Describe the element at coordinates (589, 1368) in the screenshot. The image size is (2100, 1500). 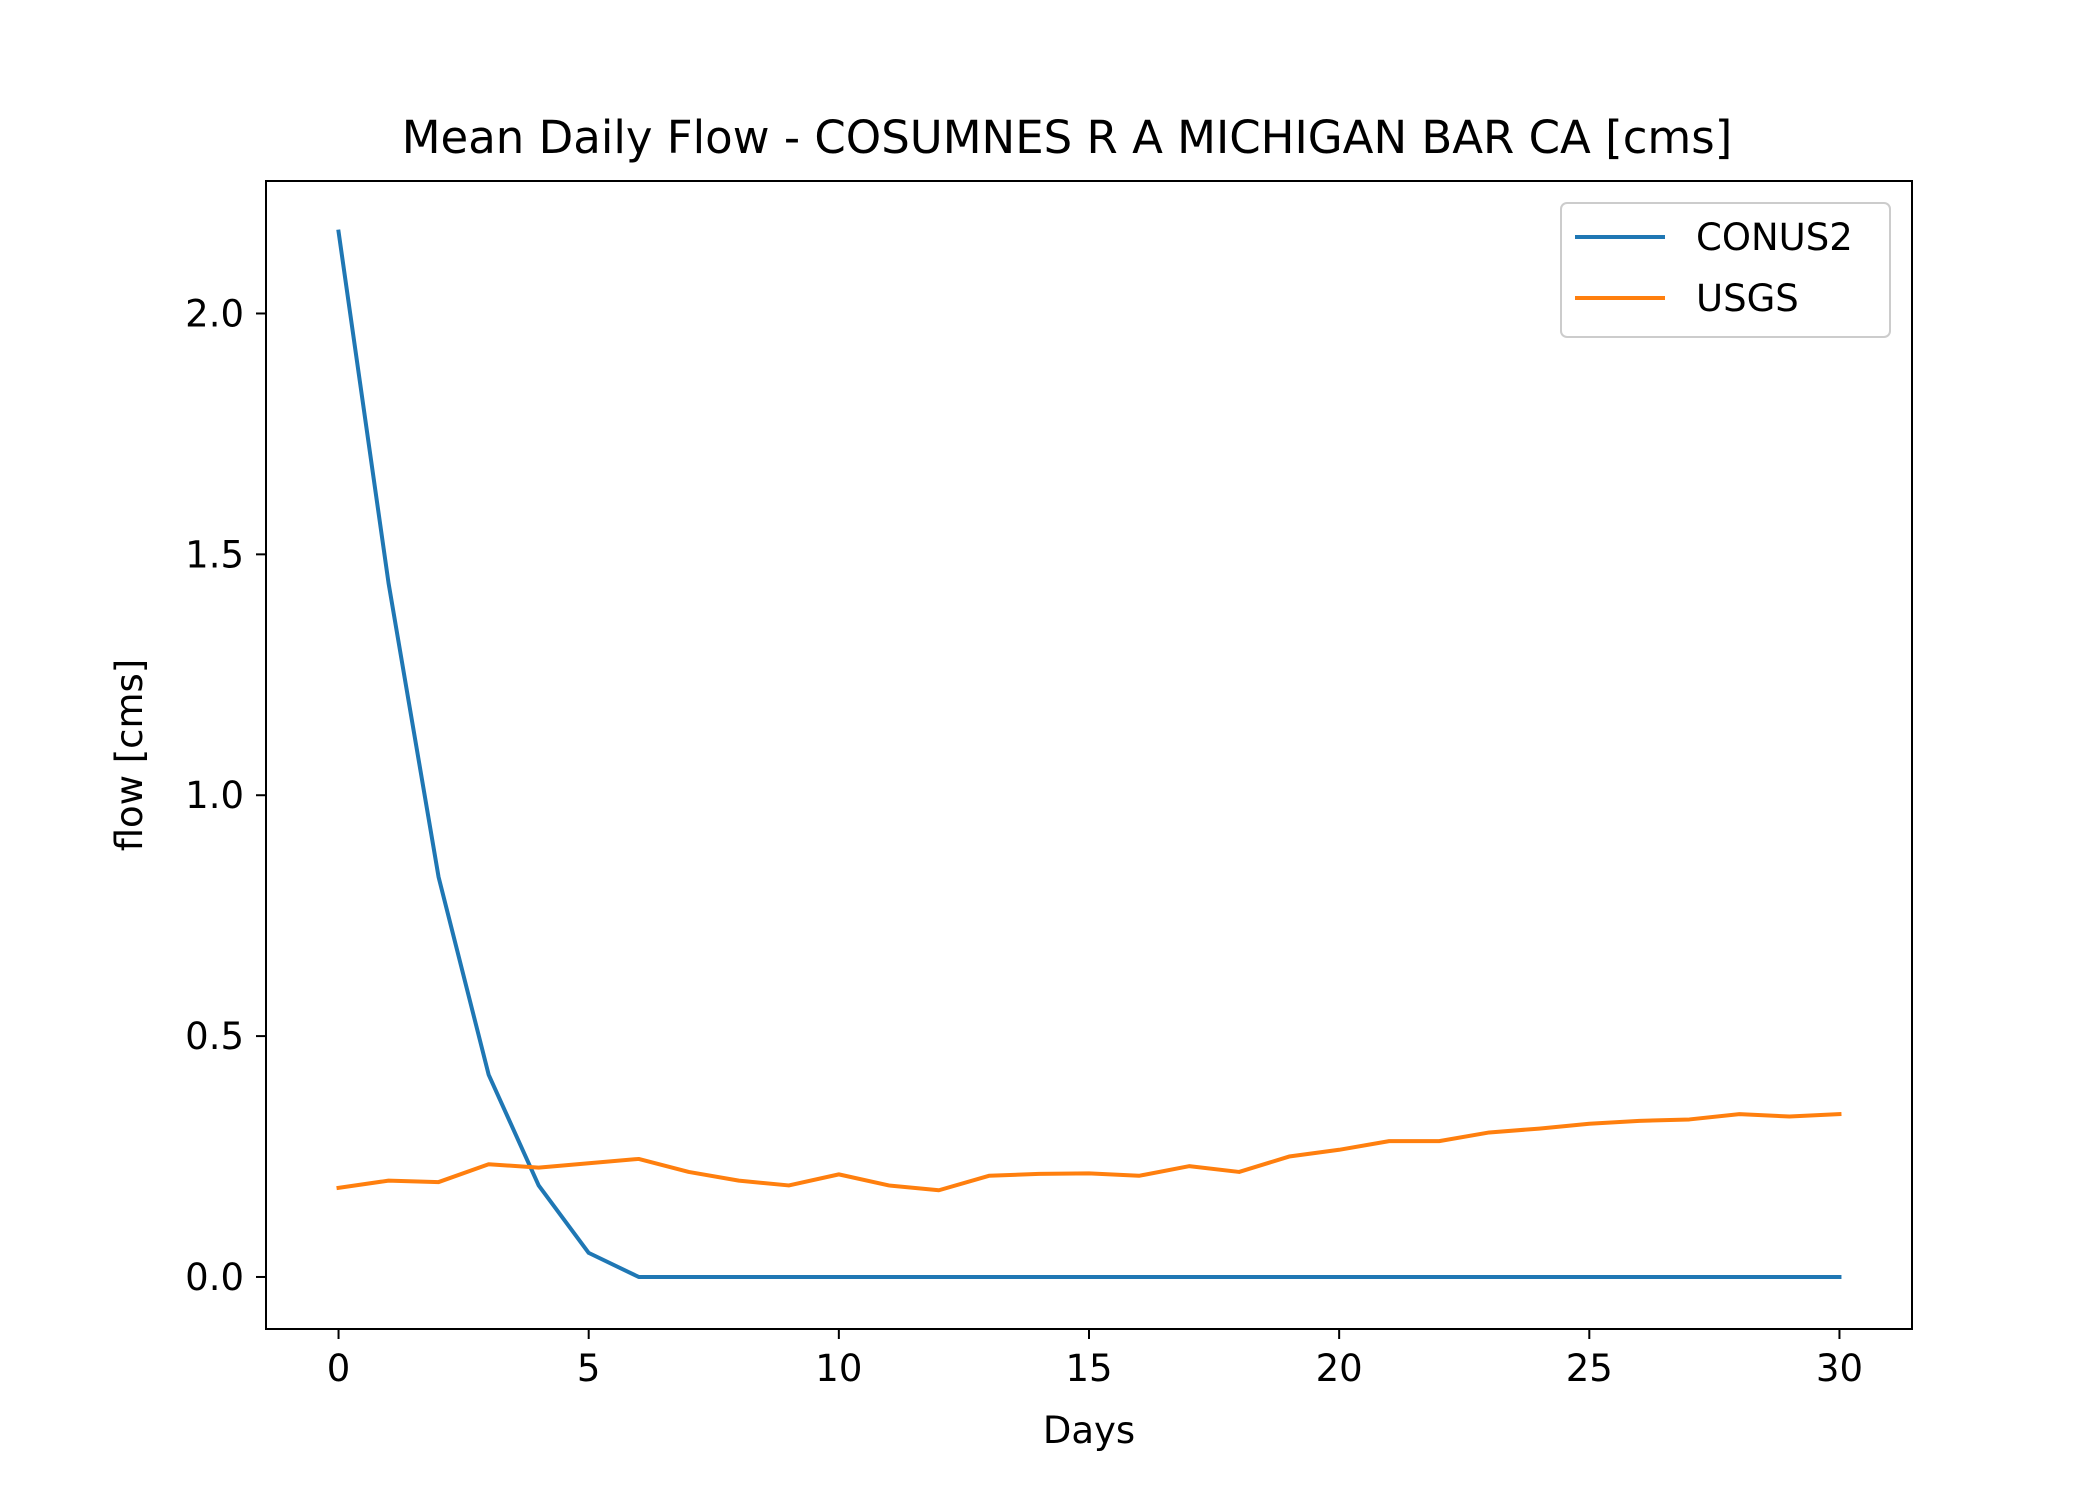
I see `x-tick-label: 5` at that location.